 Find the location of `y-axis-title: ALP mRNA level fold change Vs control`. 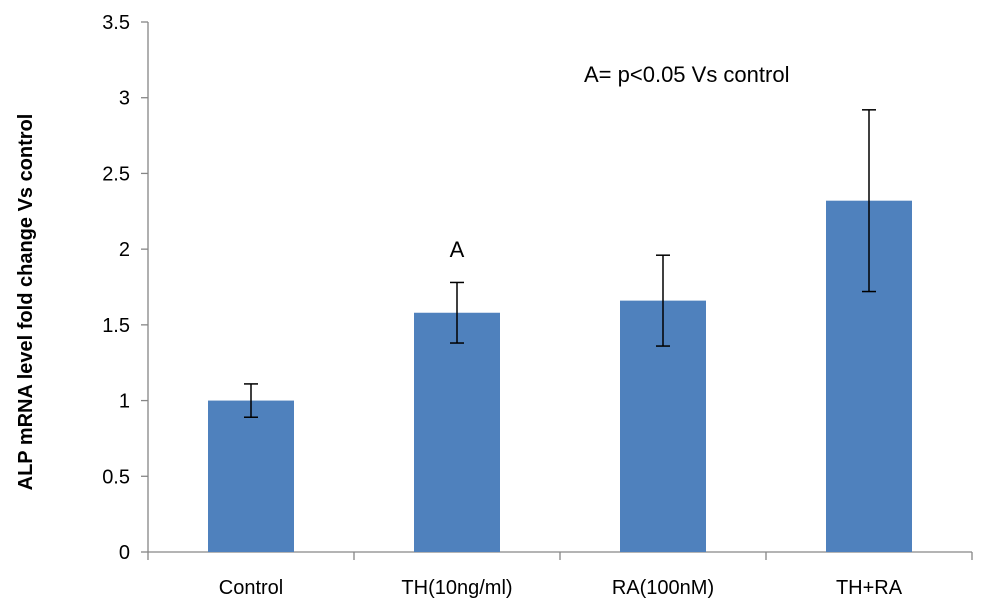

y-axis-title: ALP mRNA level fold change Vs control is located at coordinates (26, 302).